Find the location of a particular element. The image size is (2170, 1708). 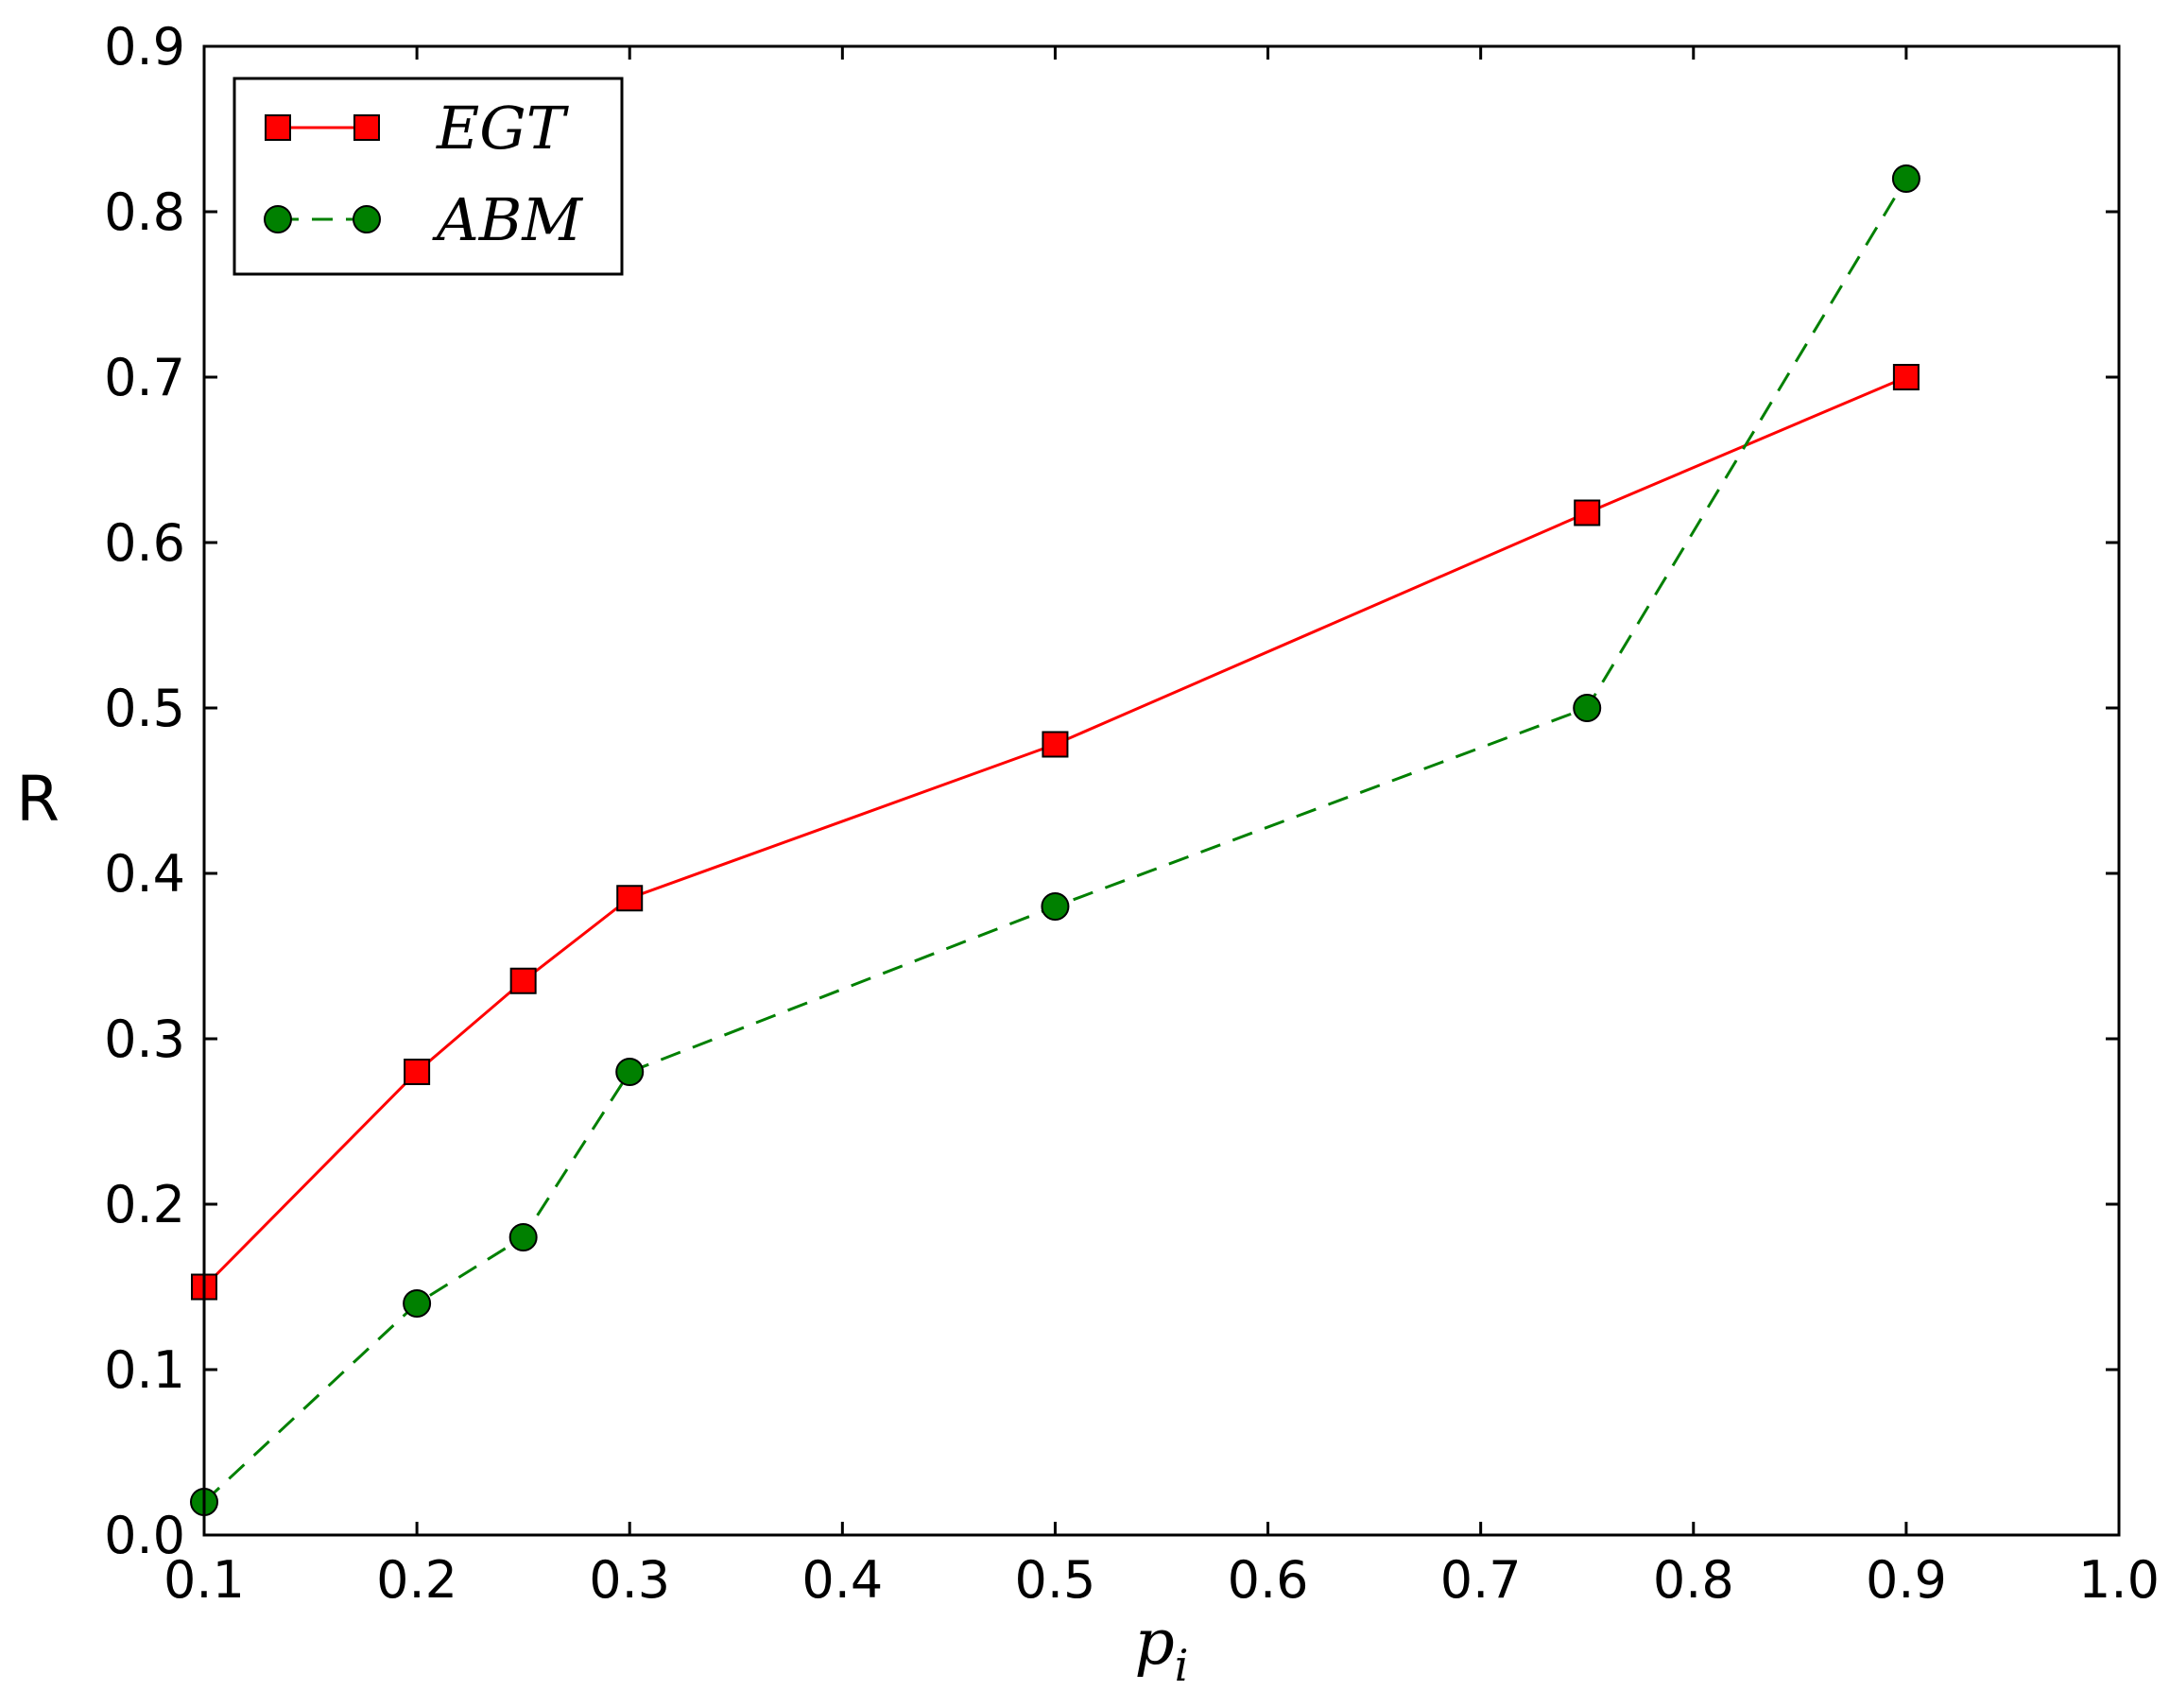

x-tick-label: 0.1 is located at coordinates (204, 1580).